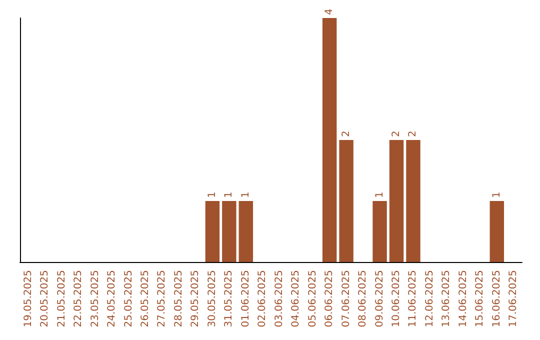 This screenshot has height=340, width=540. What do you see at coordinates (480, 299) in the screenshot?
I see `x-tick-label: 15.06.2025` at bounding box center [480, 299].